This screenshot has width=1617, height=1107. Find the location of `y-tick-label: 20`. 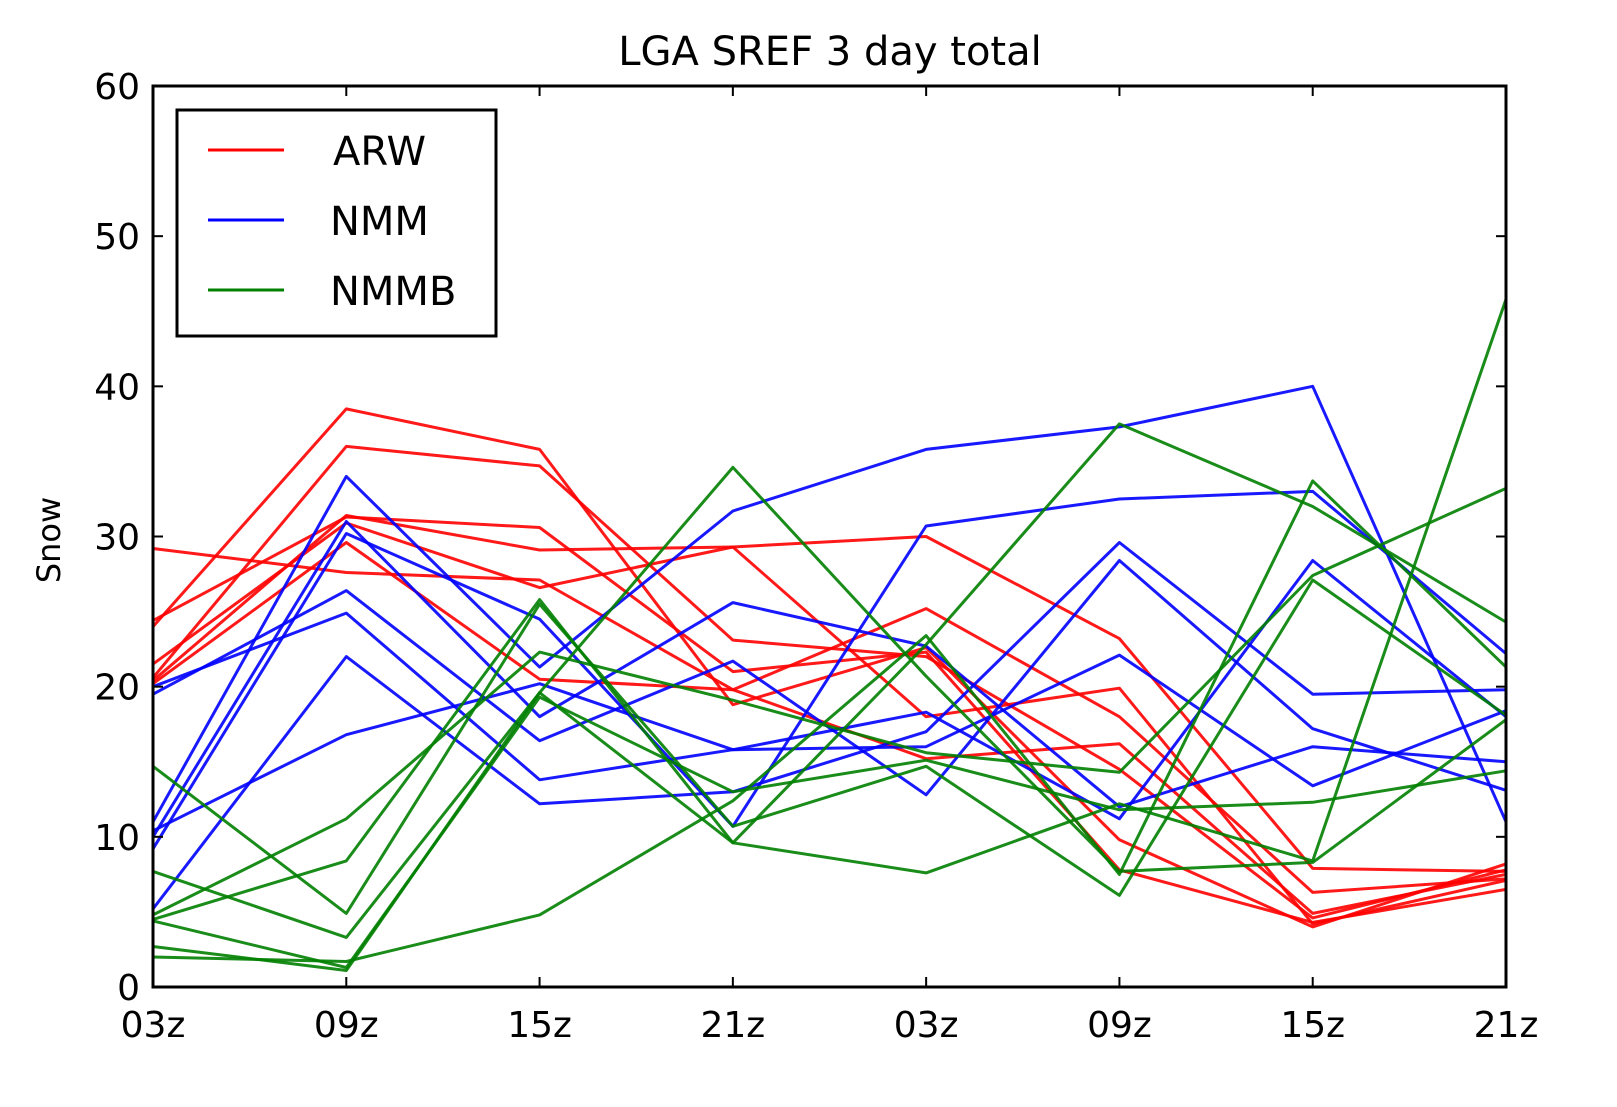

y-tick-label: 20 is located at coordinates (117, 688).